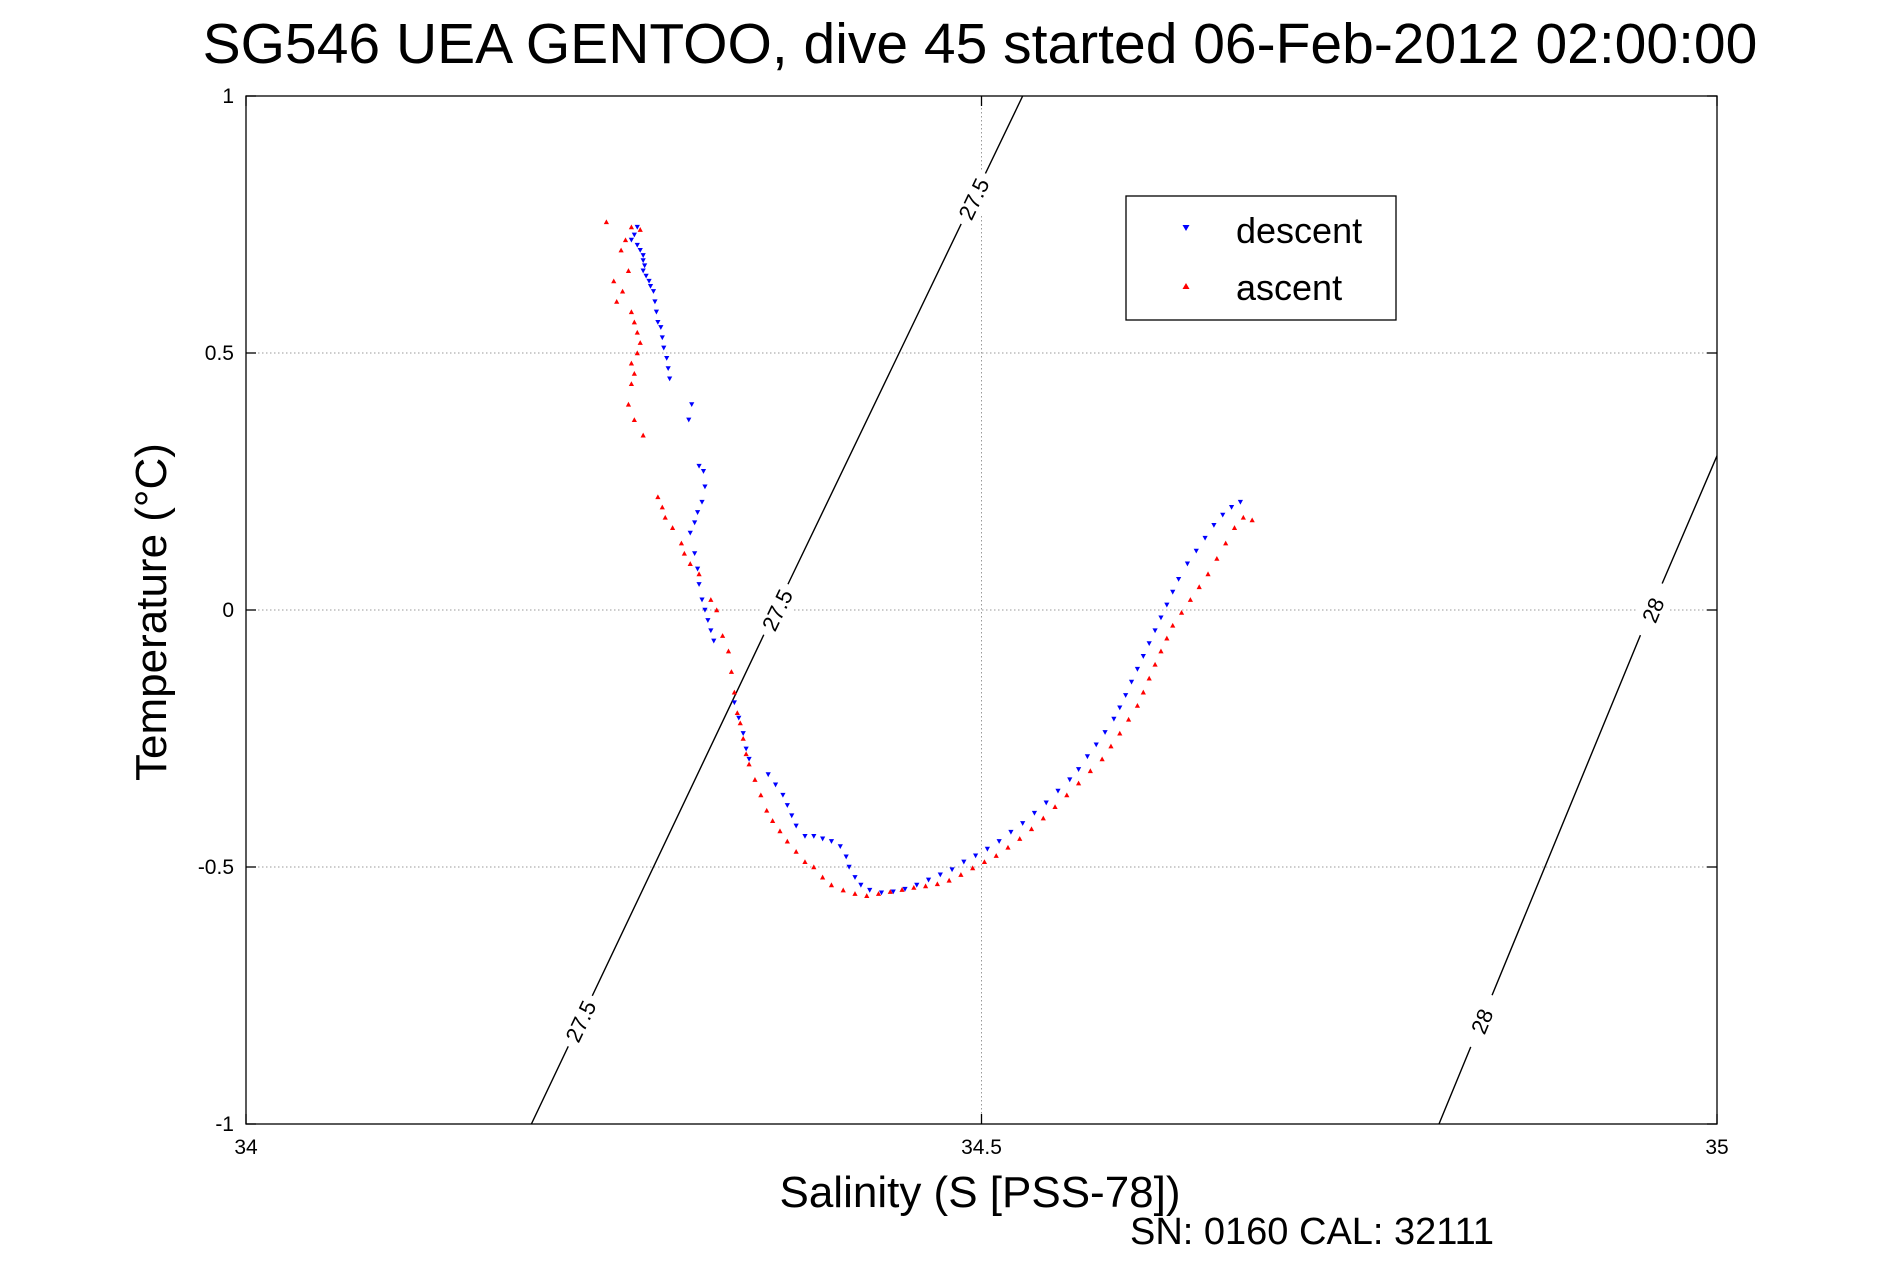 The image size is (1891, 1262). Describe the element at coordinates (1312, 1232) in the screenshot. I see `serial-calibration-label: SN: 0160 CAL: 32111` at that location.